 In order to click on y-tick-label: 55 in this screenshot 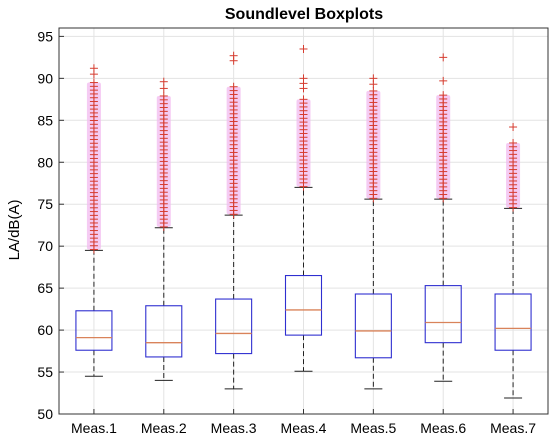, I will do `click(45, 372)`.